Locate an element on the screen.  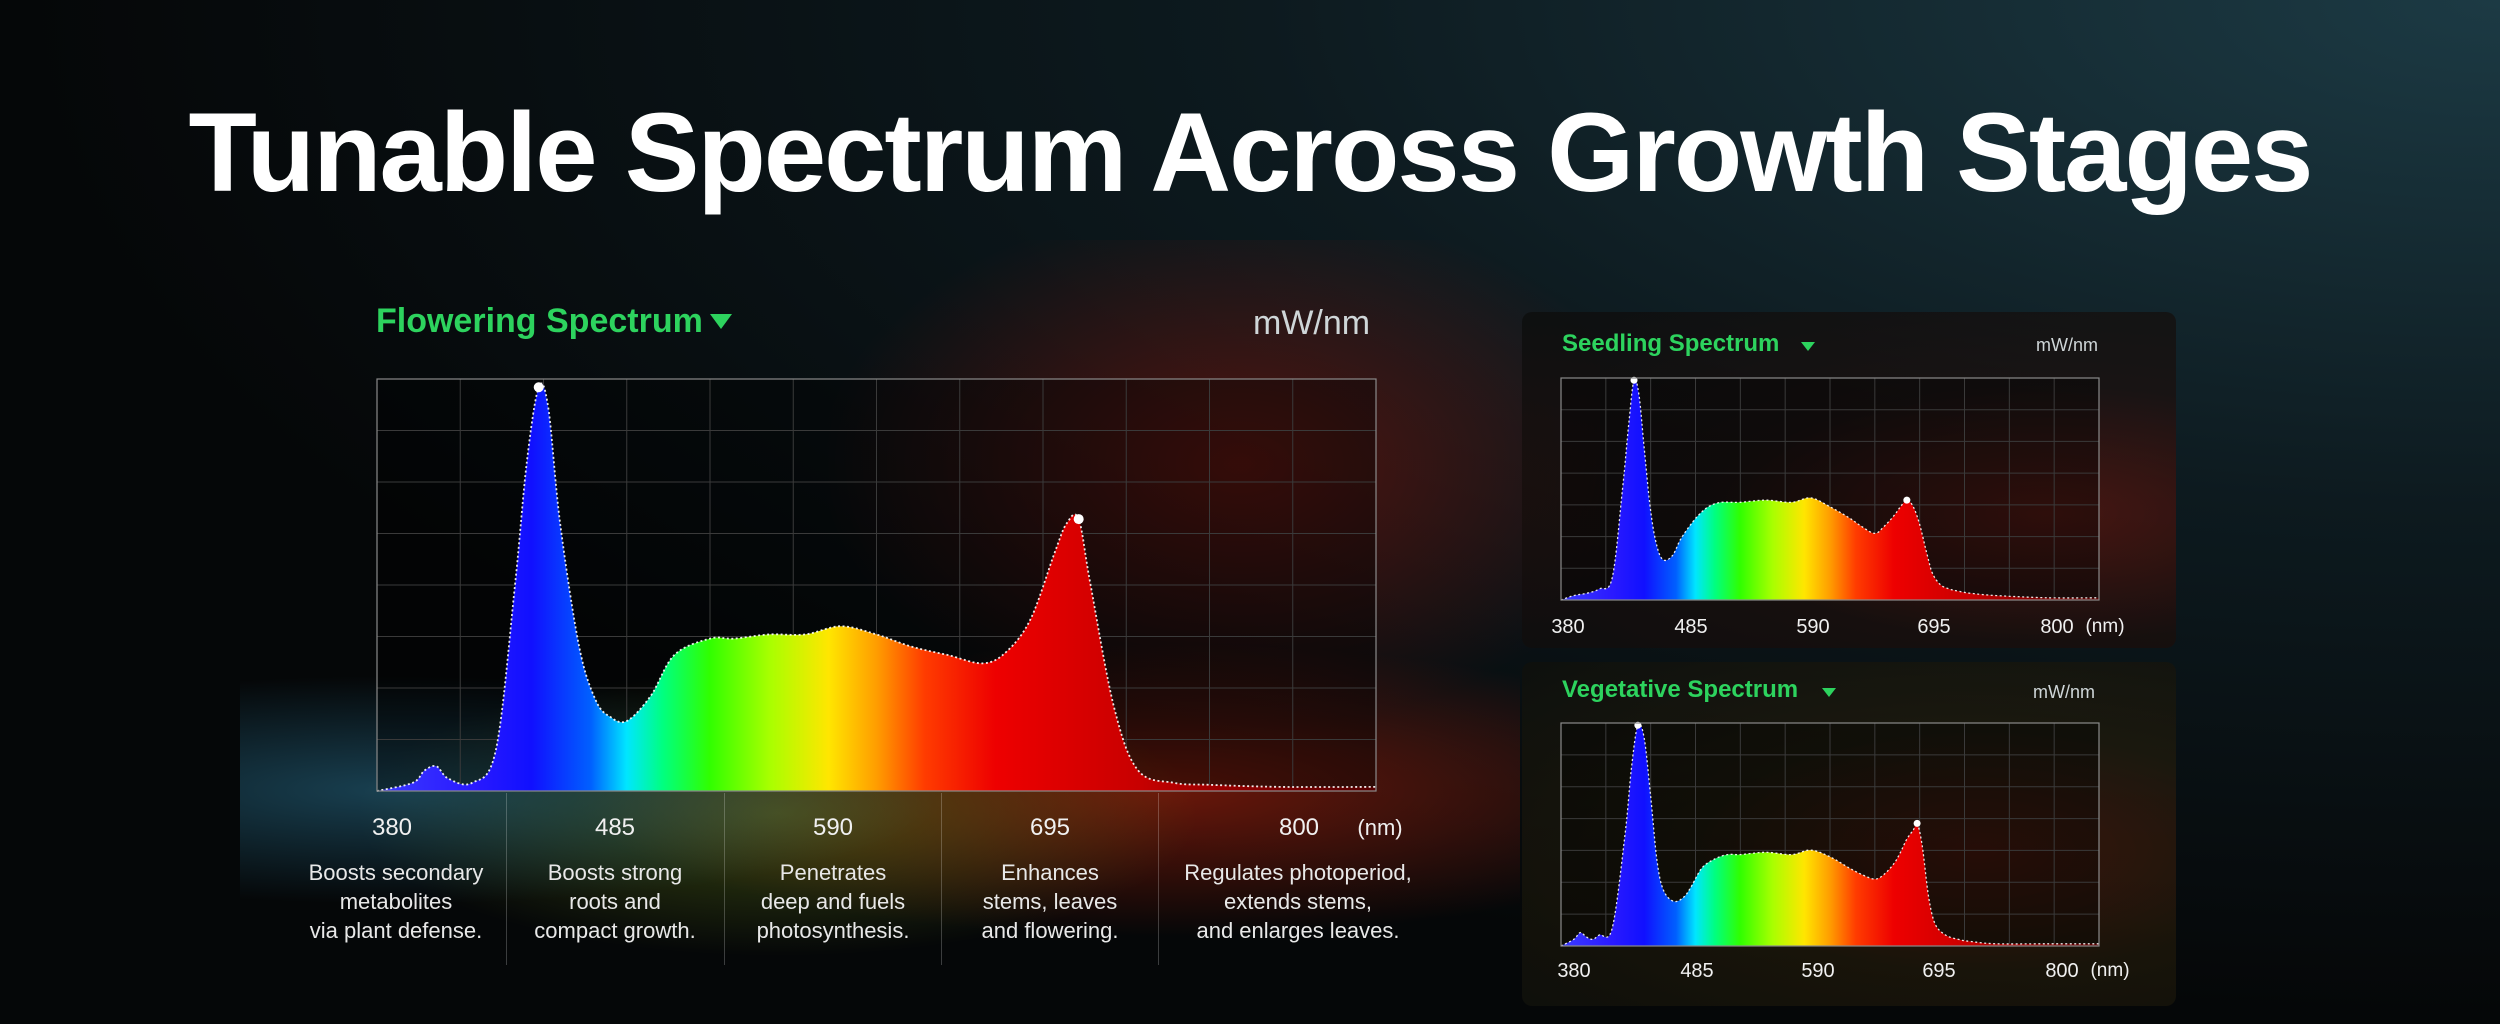
main-xtick-485: 485 is located at coordinates (615, 827).